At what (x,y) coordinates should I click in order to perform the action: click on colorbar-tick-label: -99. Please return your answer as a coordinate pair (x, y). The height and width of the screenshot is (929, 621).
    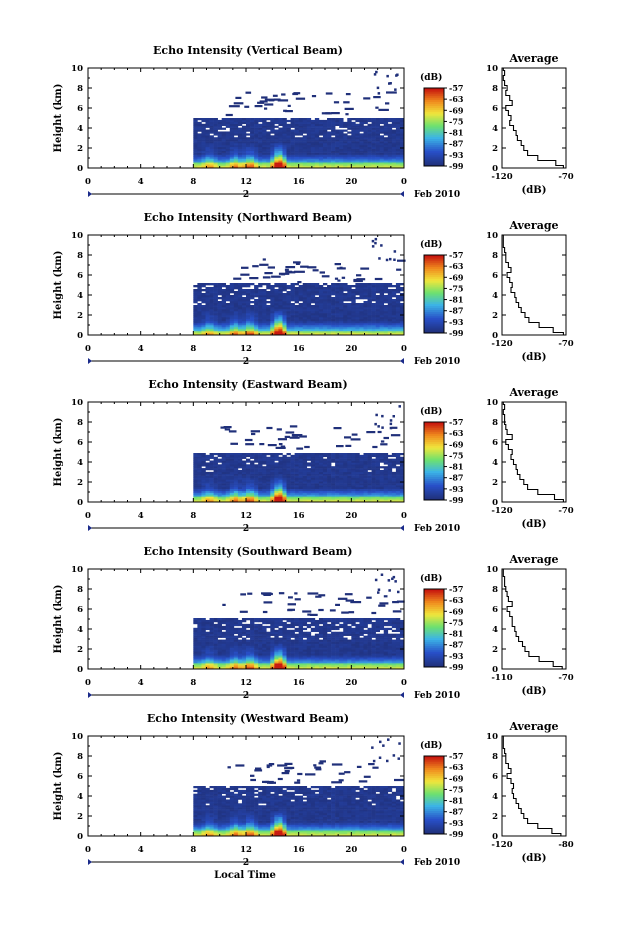
    Looking at the image, I should click on (456, 166).